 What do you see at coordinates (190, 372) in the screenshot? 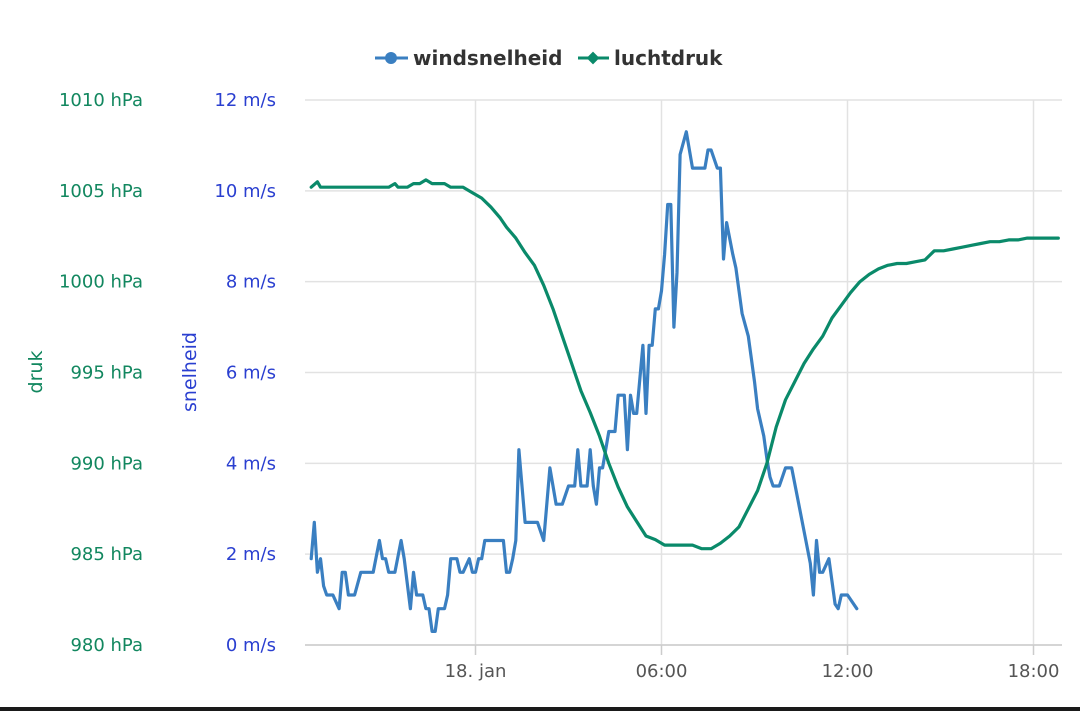
I see `y-axis-title-snelheid: snelheid` at bounding box center [190, 372].